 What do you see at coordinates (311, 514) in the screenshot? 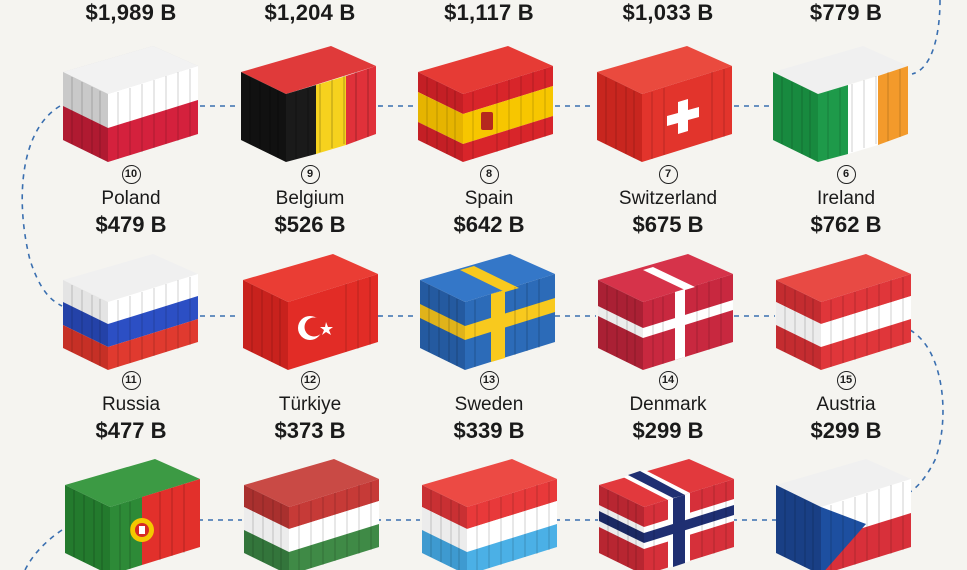
I see `hungary-flag` at bounding box center [311, 514].